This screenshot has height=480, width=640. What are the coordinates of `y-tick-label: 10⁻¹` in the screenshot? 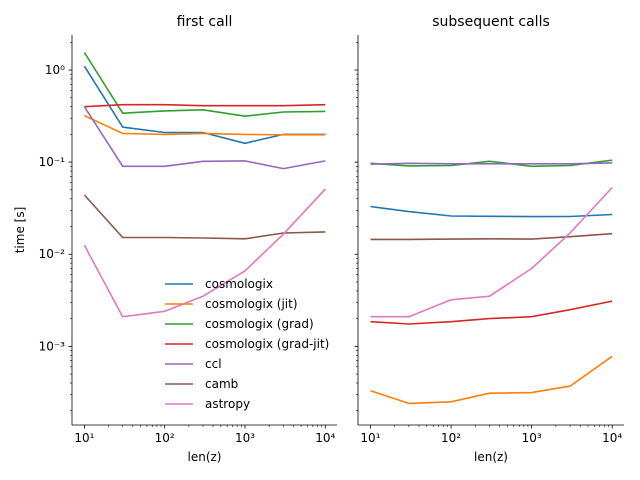 It's located at (52, 162).